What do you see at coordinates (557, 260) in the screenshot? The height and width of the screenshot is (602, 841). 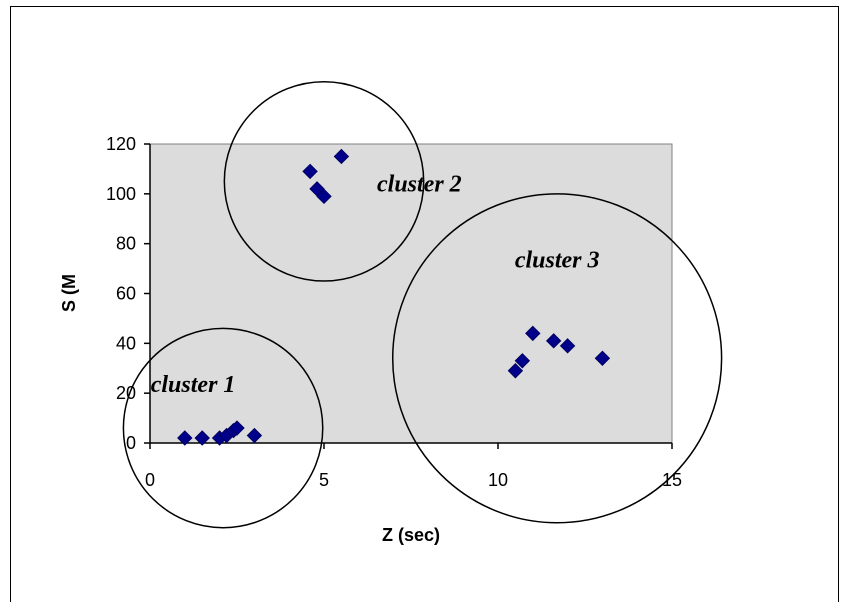 I see `cluster-label: cluster 3` at bounding box center [557, 260].